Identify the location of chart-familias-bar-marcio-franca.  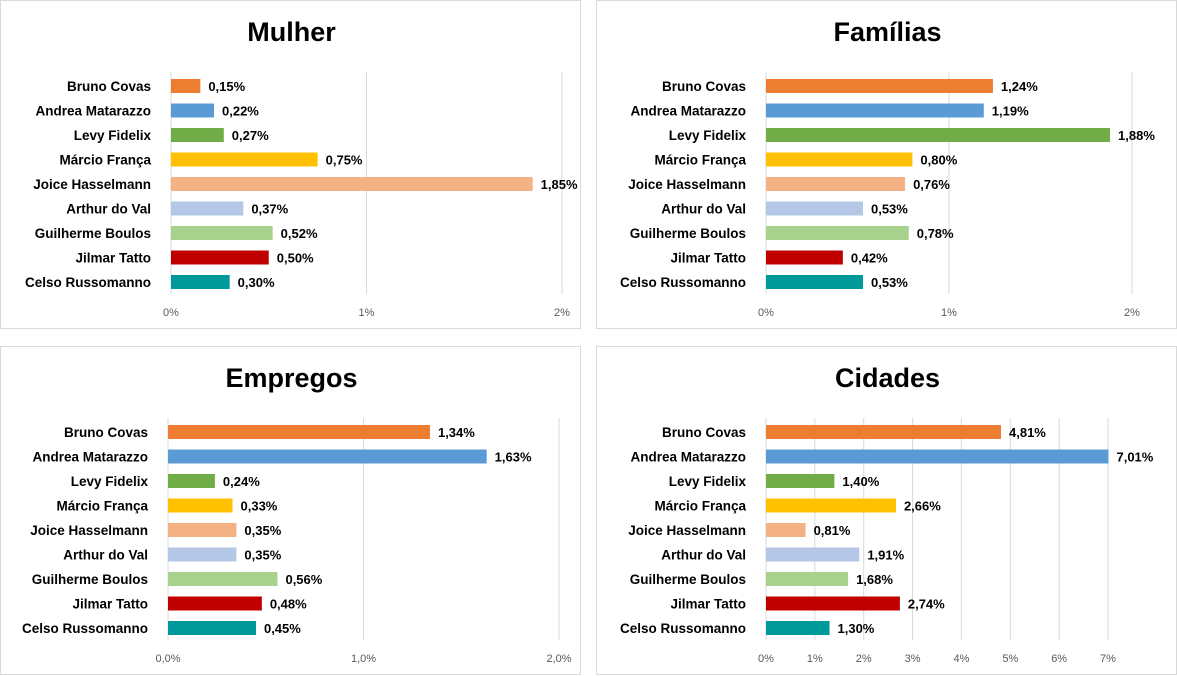
(839, 159).